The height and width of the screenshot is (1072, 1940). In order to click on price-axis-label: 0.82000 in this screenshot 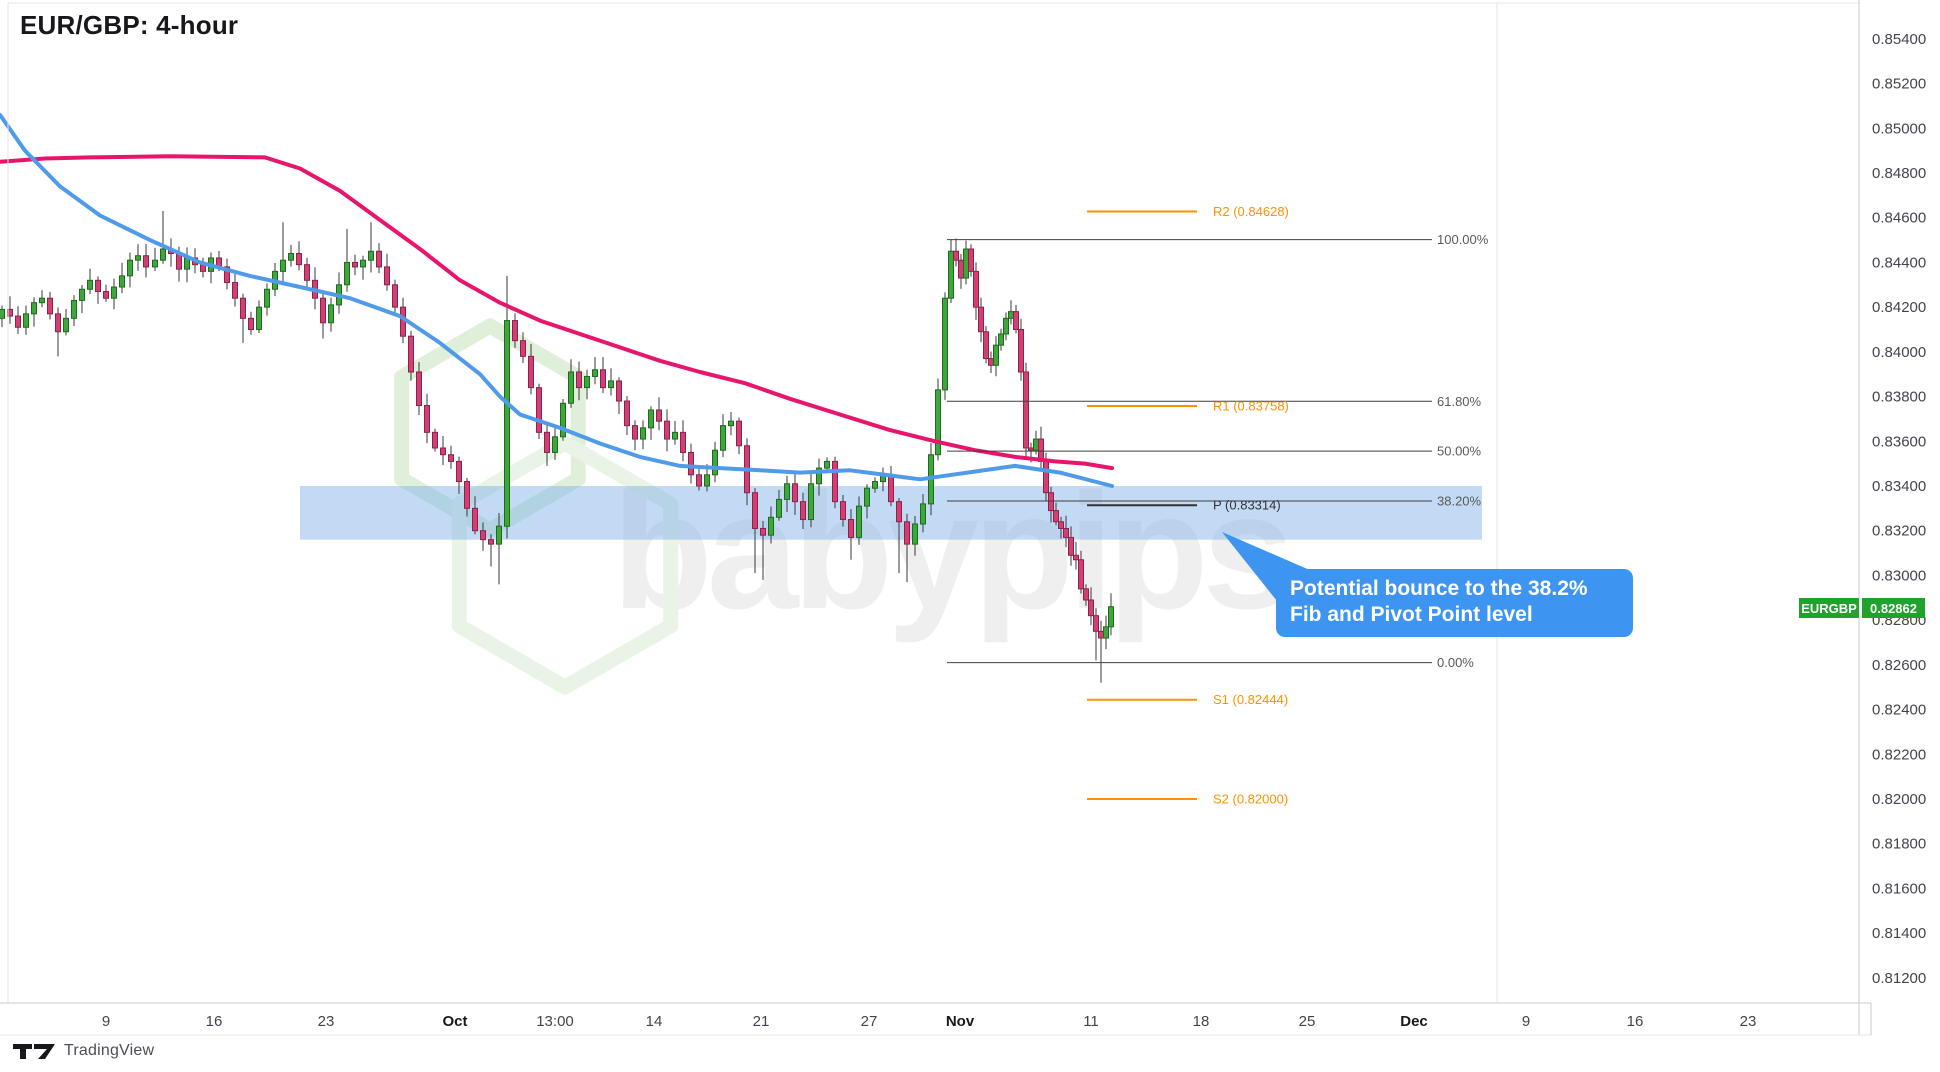, I will do `click(1899, 799)`.